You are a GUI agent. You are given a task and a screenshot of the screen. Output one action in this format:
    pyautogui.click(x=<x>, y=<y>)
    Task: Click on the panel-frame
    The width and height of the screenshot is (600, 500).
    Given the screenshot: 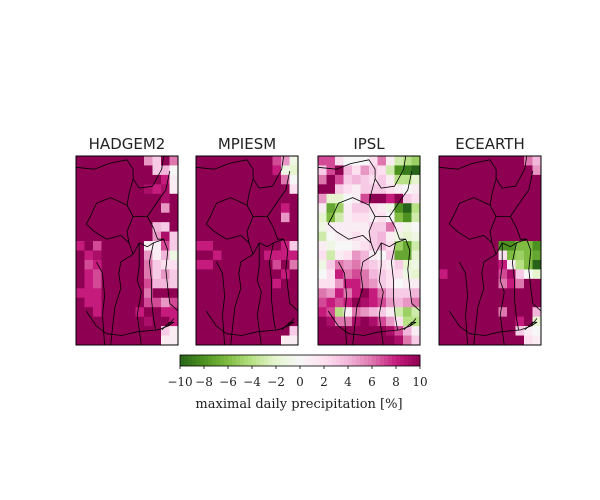 What is the action you would take?
    pyautogui.click(x=127, y=250)
    